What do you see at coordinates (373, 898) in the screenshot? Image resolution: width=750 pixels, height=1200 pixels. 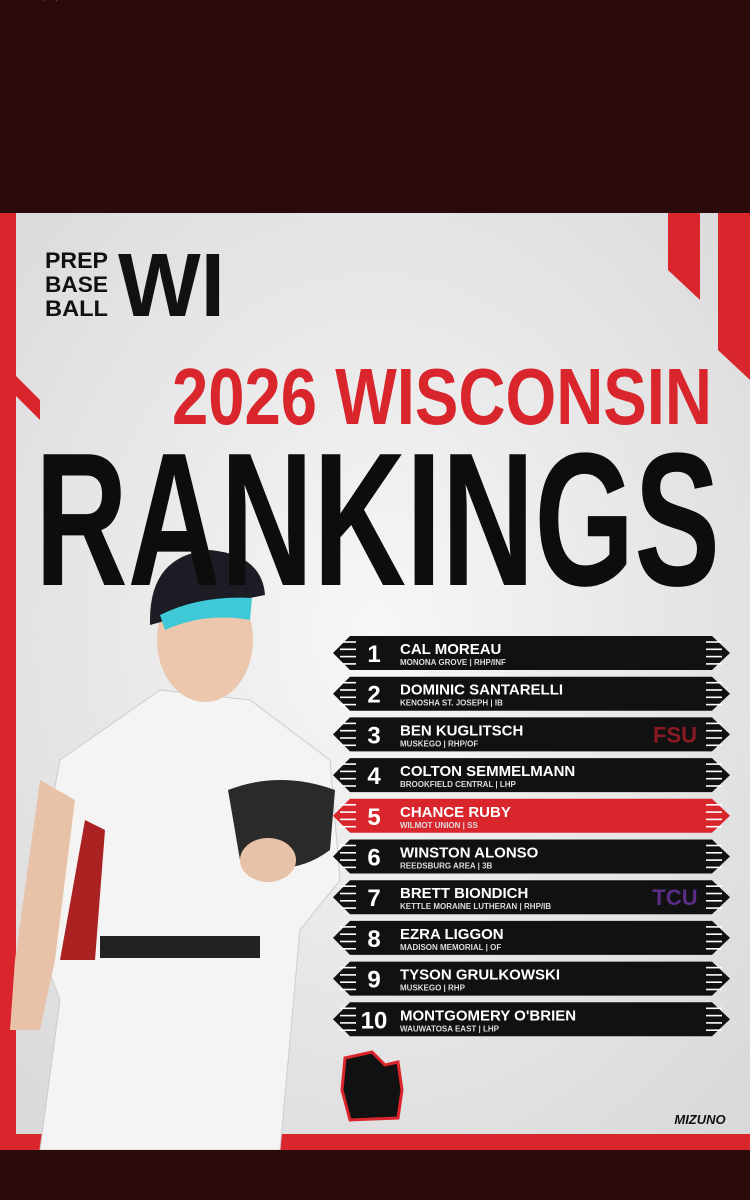 I see `rank-number: 7` at bounding box center [373, 898].